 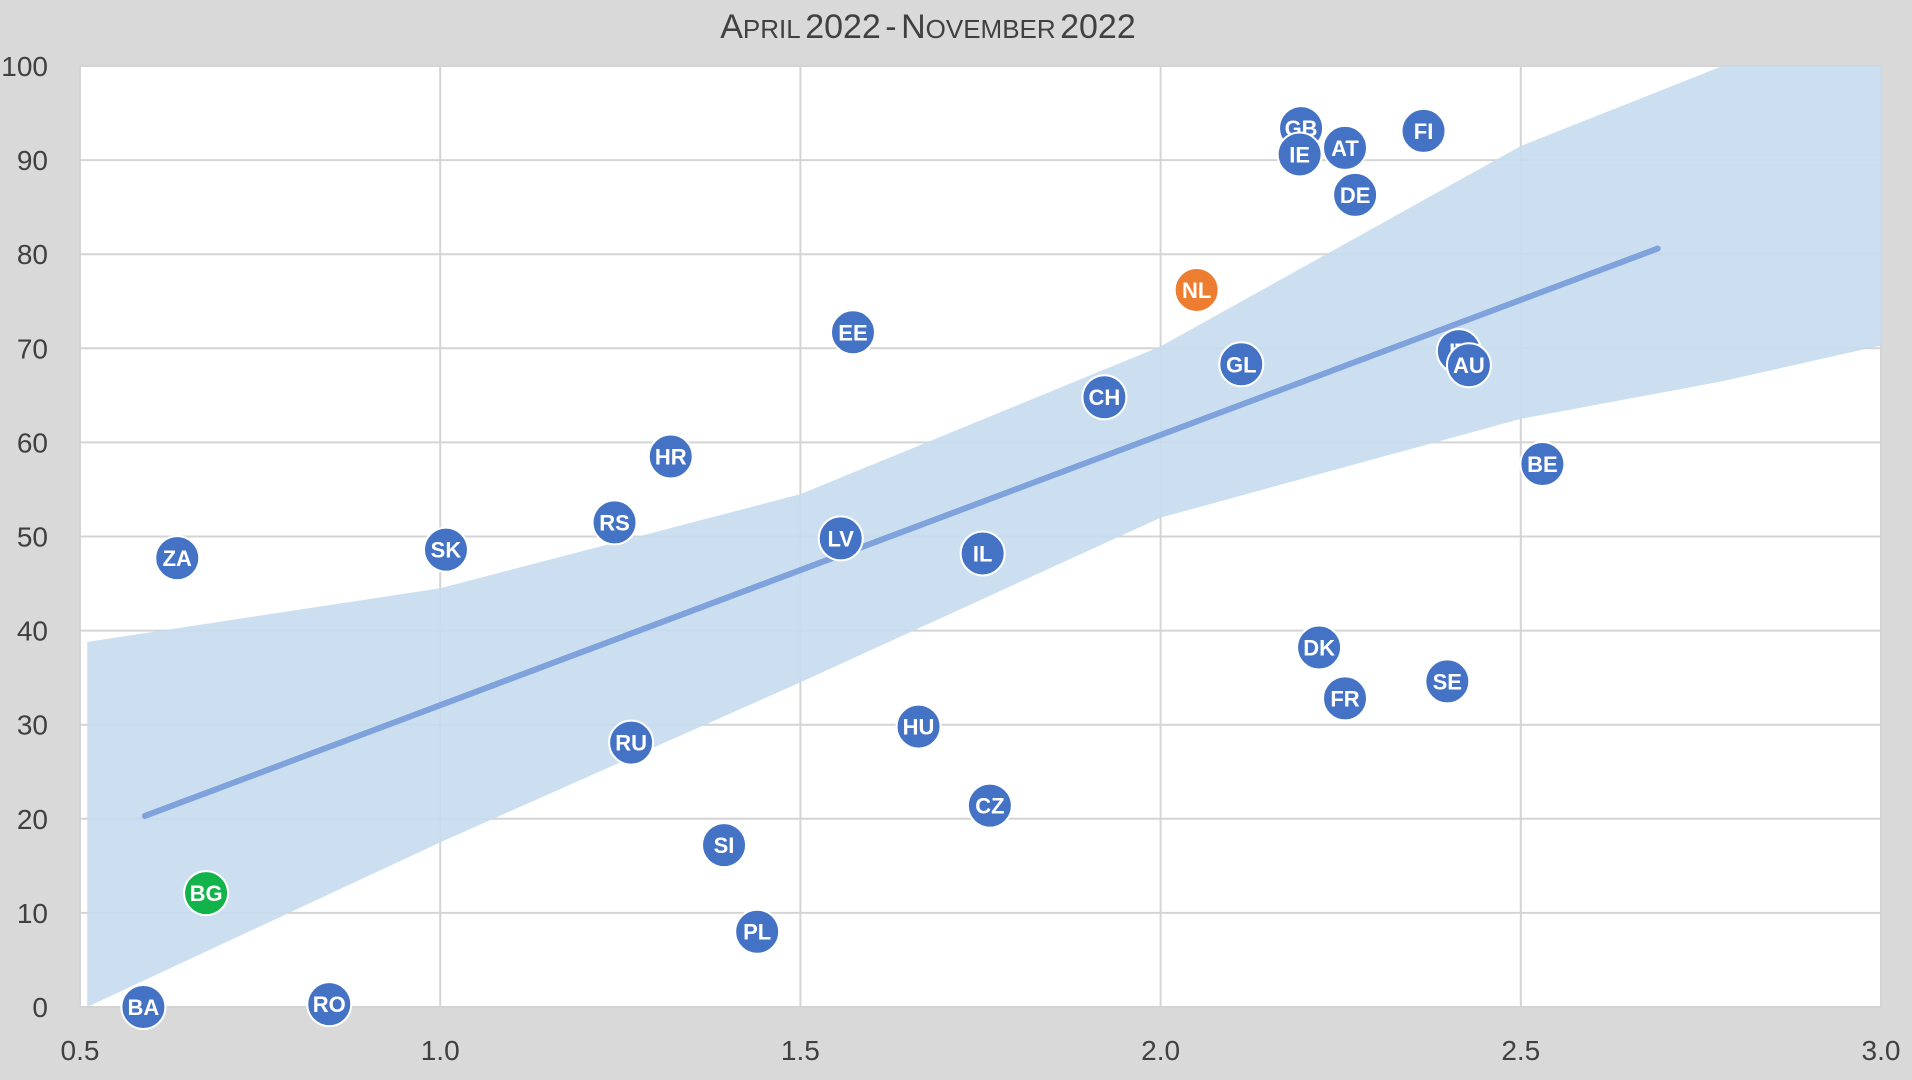 I want to click on point-label: CH, so click(x=1105, y=397).